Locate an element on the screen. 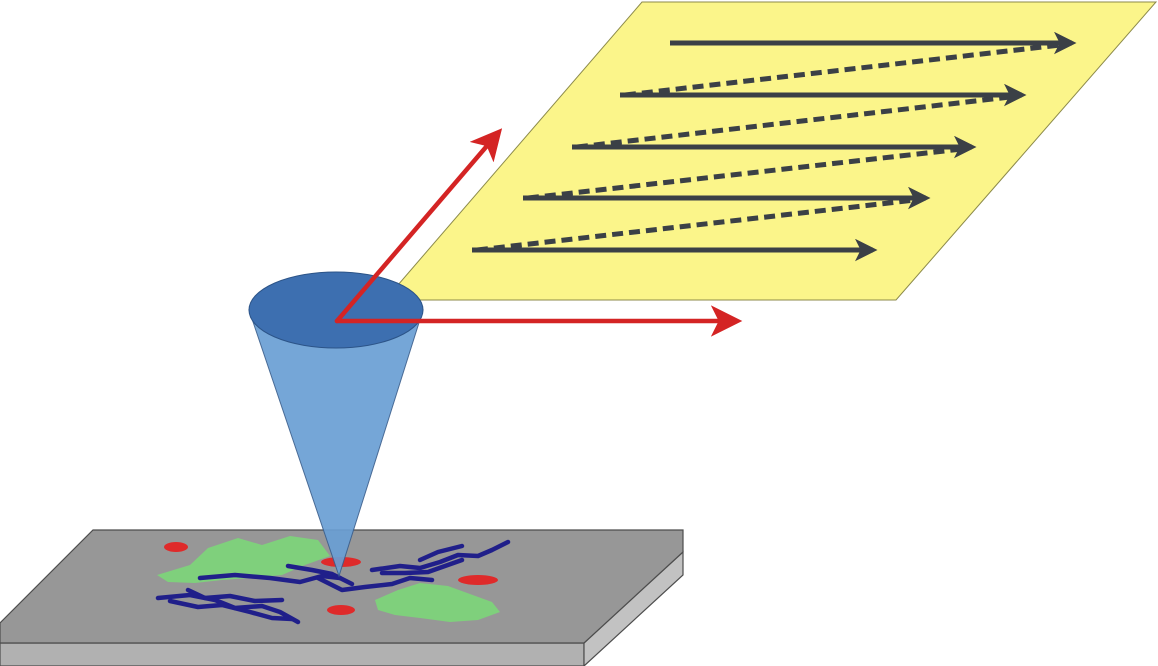  substrate-slab is located at coordinates (342, 597).